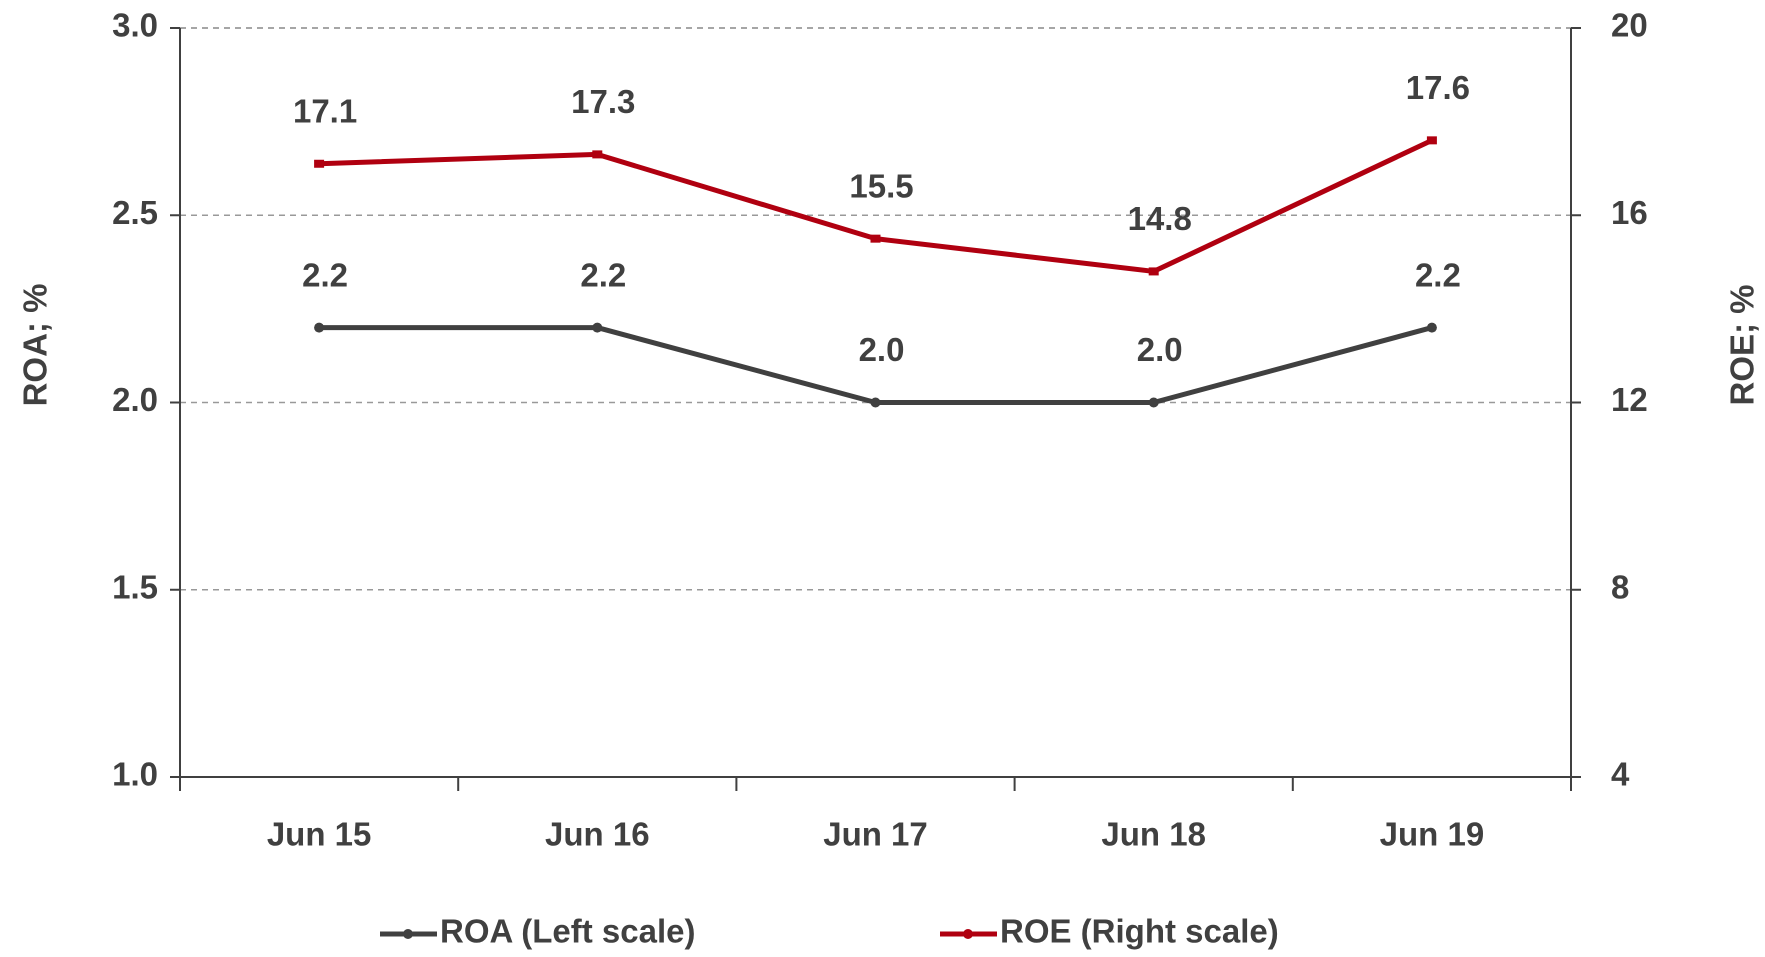 The width and height of the screenshot is (1765, 957). I want to click on y2-tick-label: 20, so click(1629, 25).